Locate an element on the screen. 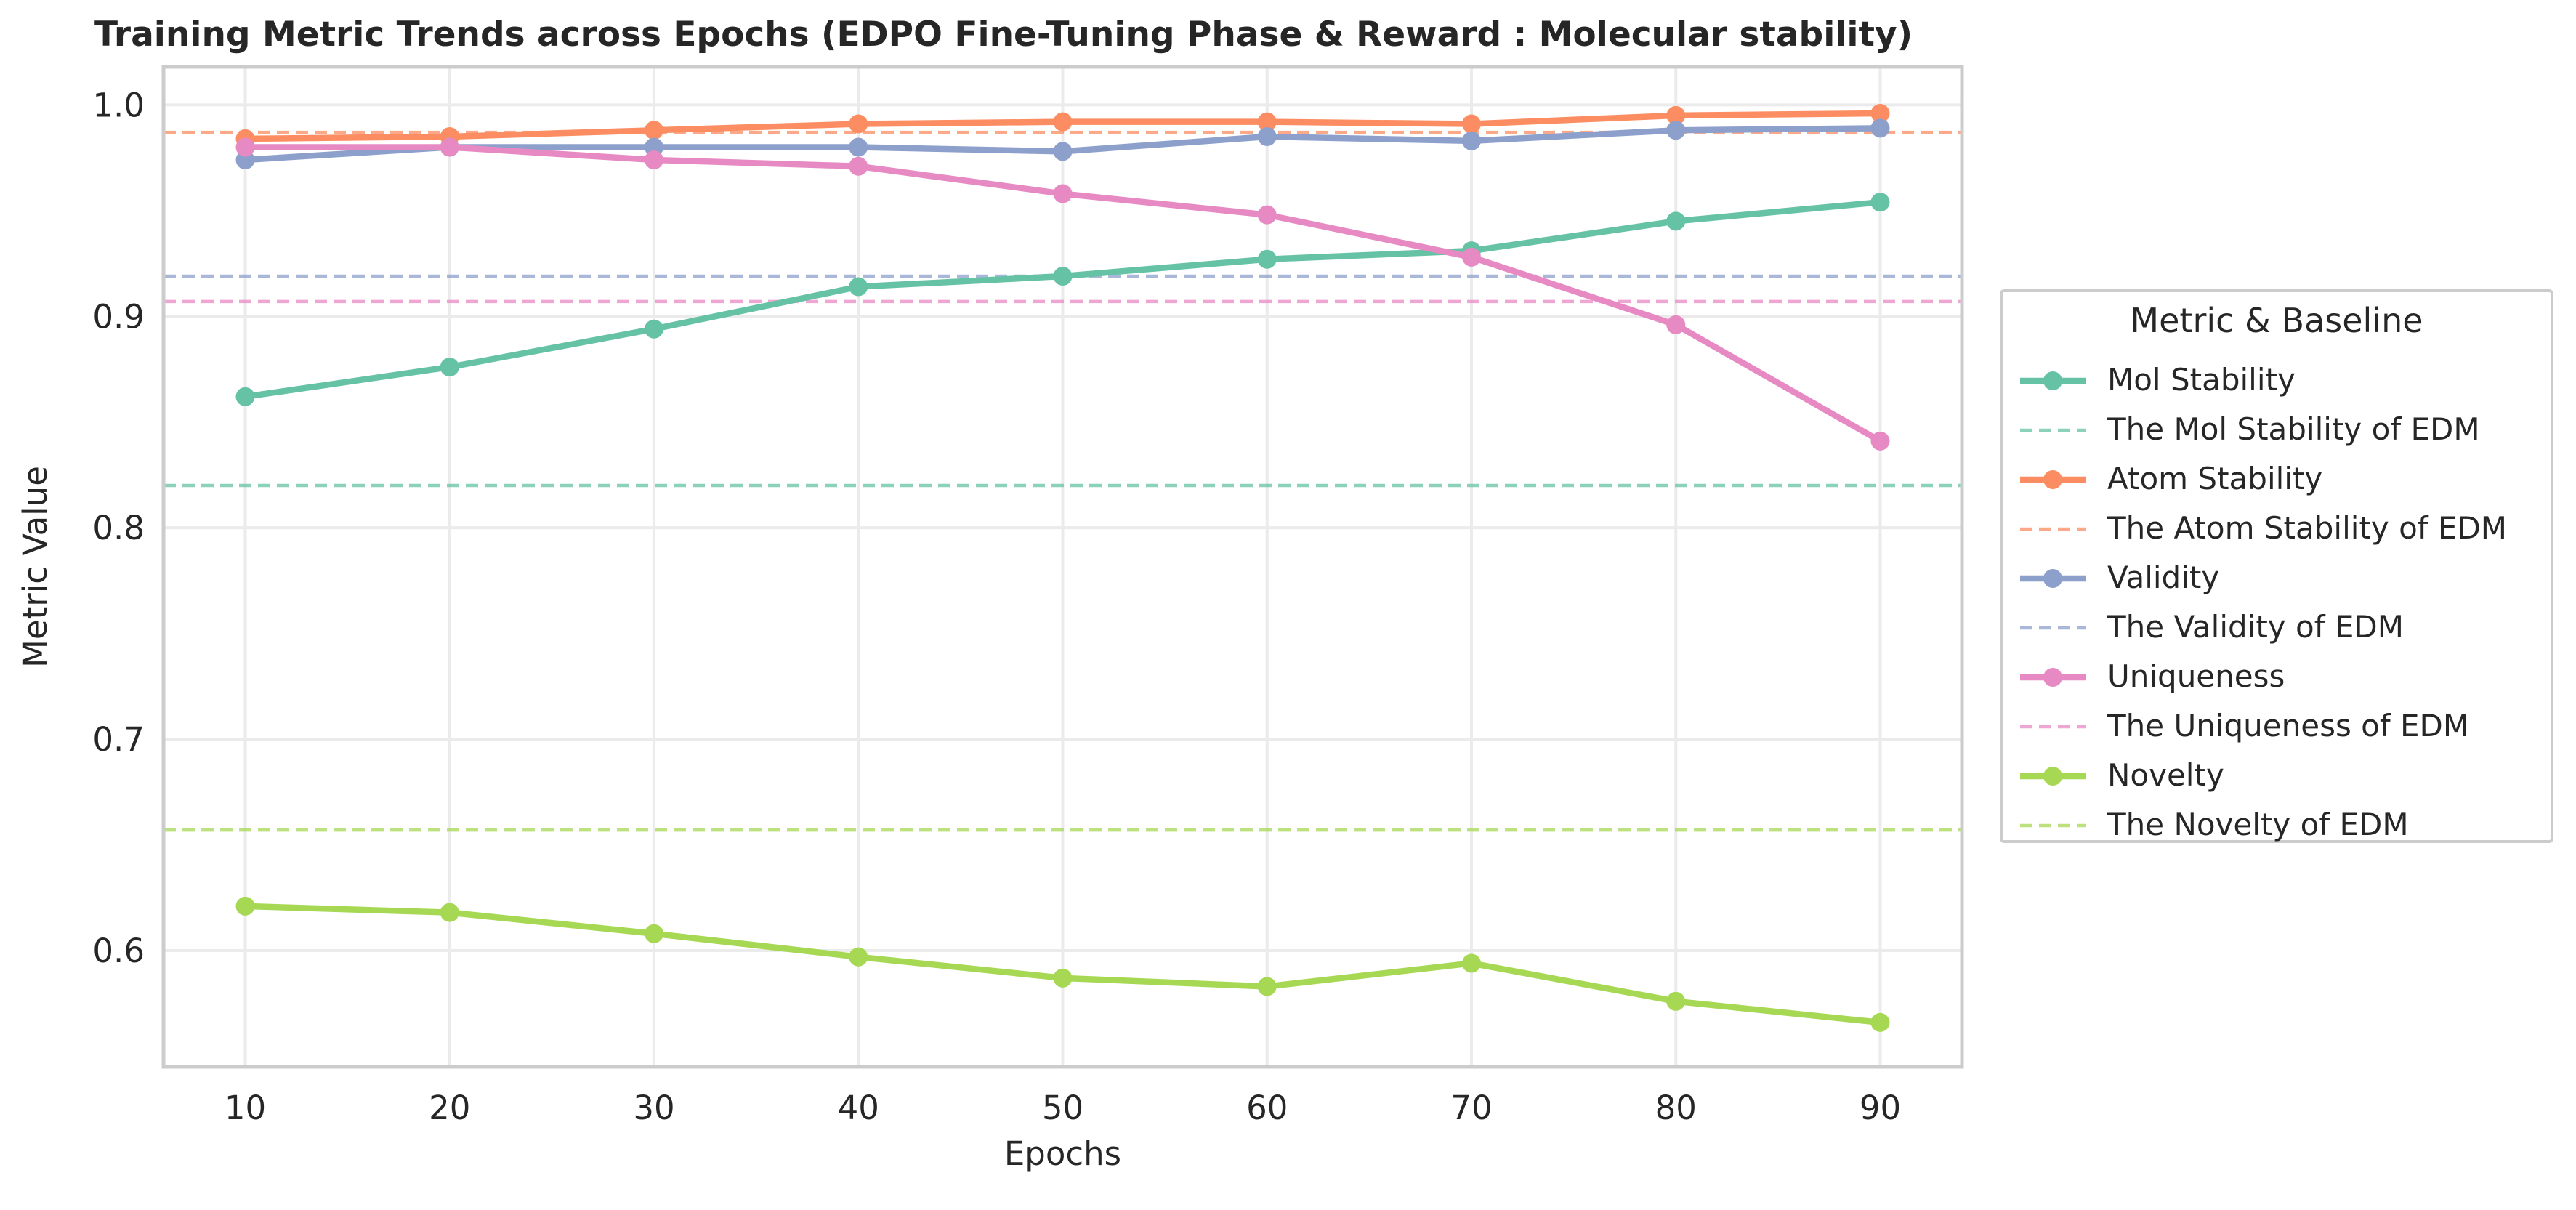 Image resolution: width=2576 pixels, height=1210 pixels. series-mol-stability is located at coordinates (1063, 299).